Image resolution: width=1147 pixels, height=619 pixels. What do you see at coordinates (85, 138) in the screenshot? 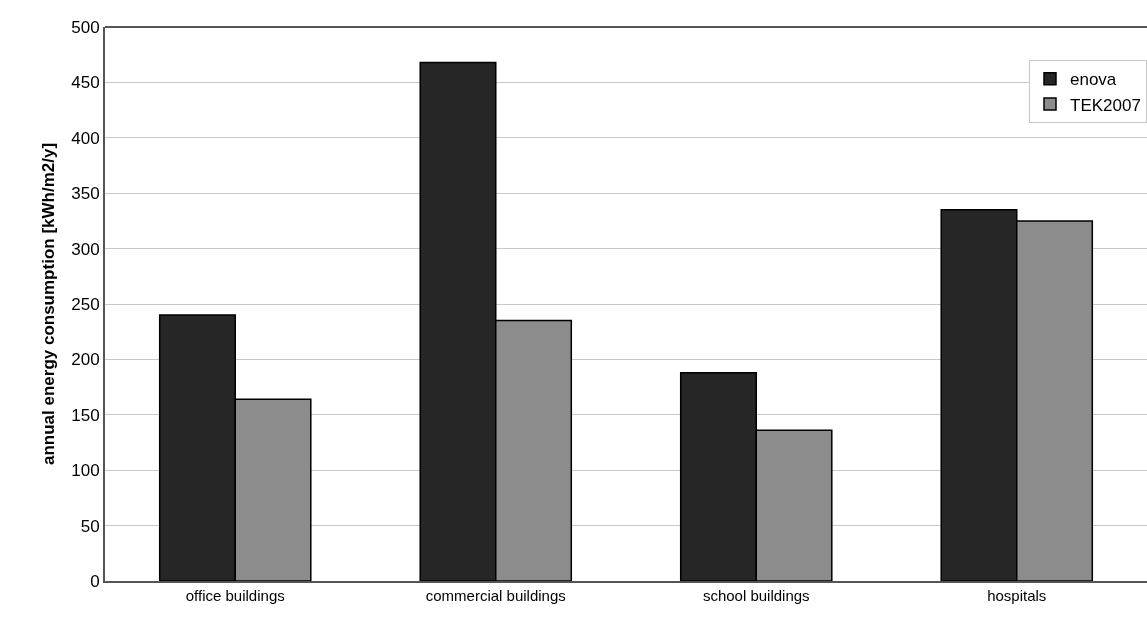
I see `y-tick-label: 400` at bounding box center [85, 138].